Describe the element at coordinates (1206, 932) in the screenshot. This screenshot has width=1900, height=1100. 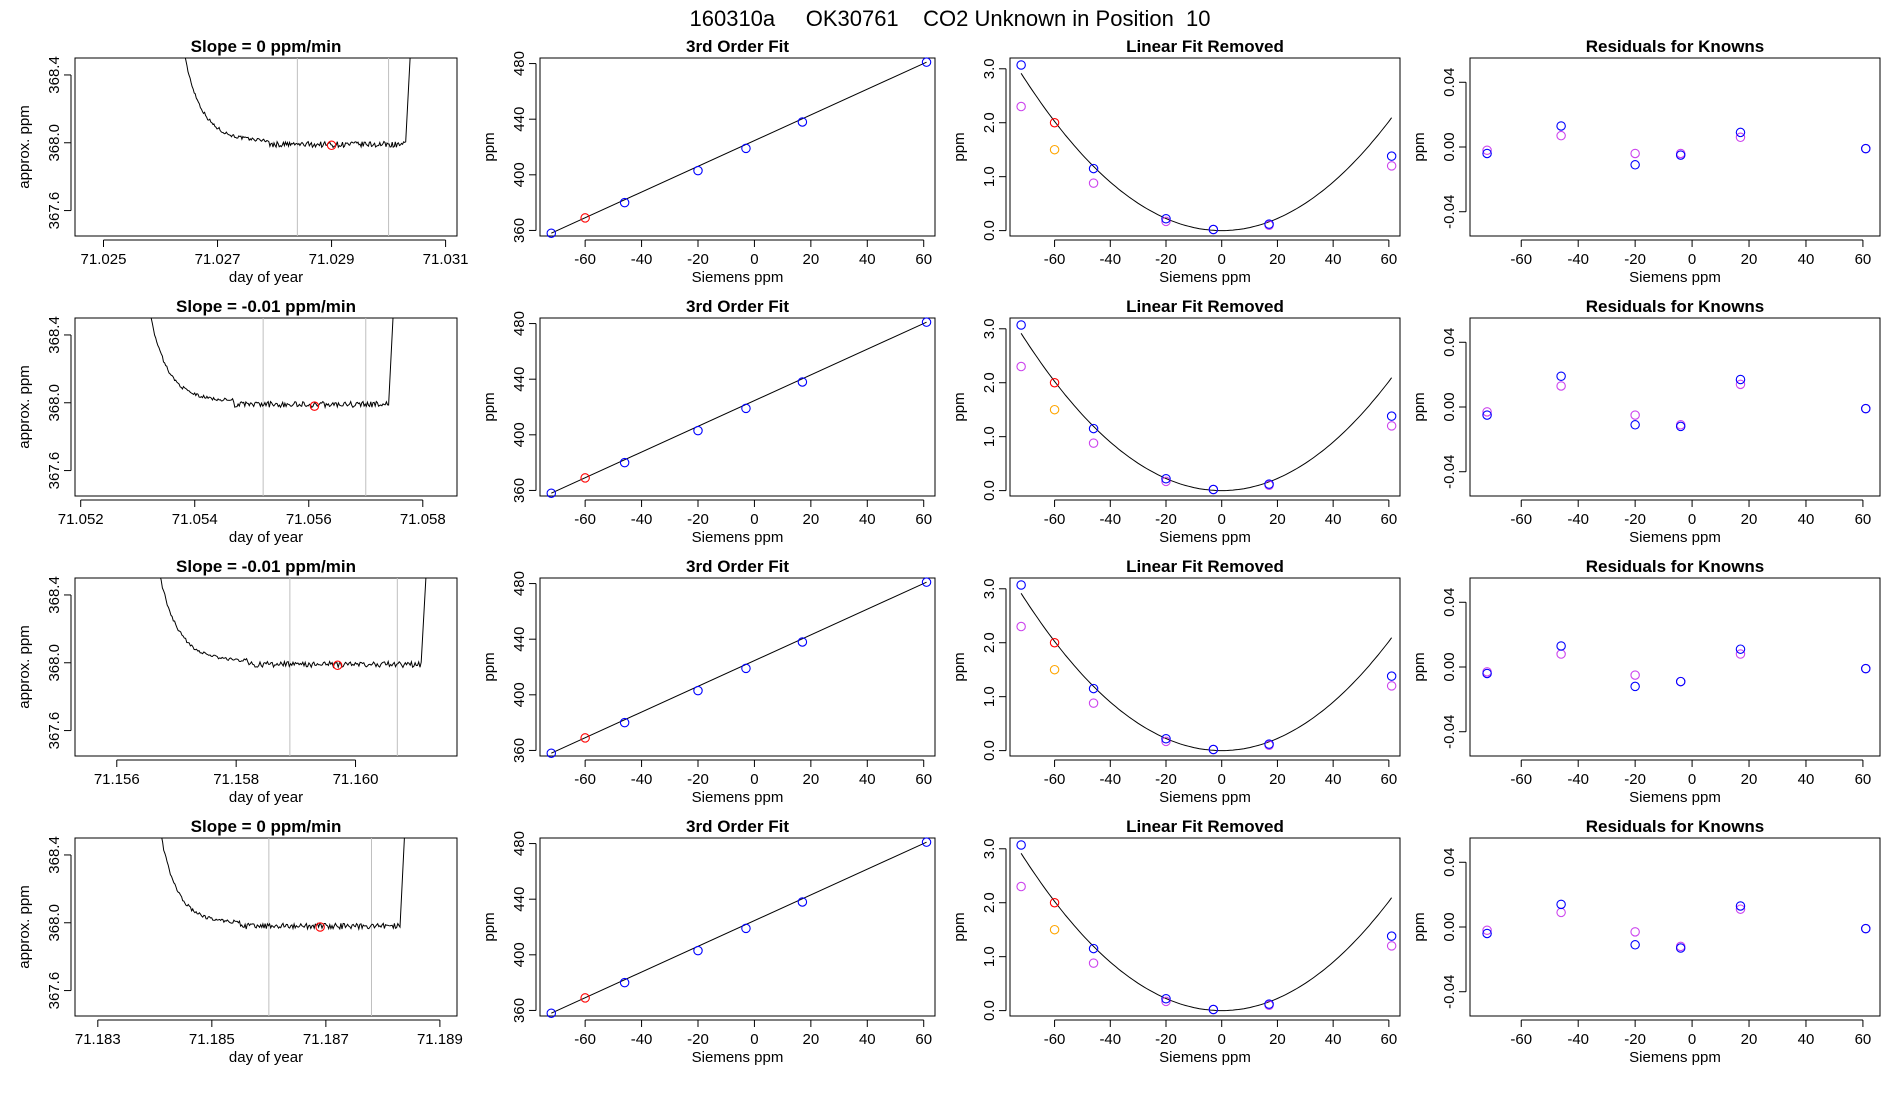
I see `fit-curve` at that location.